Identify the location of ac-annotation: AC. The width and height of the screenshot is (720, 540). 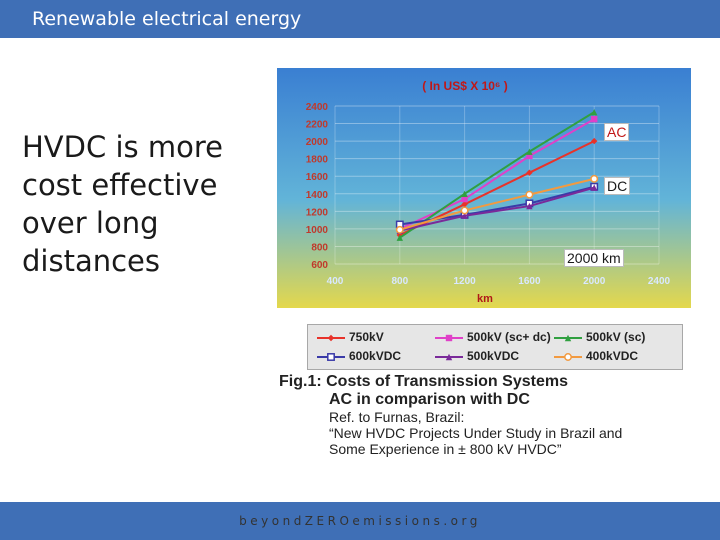
(617, 132).